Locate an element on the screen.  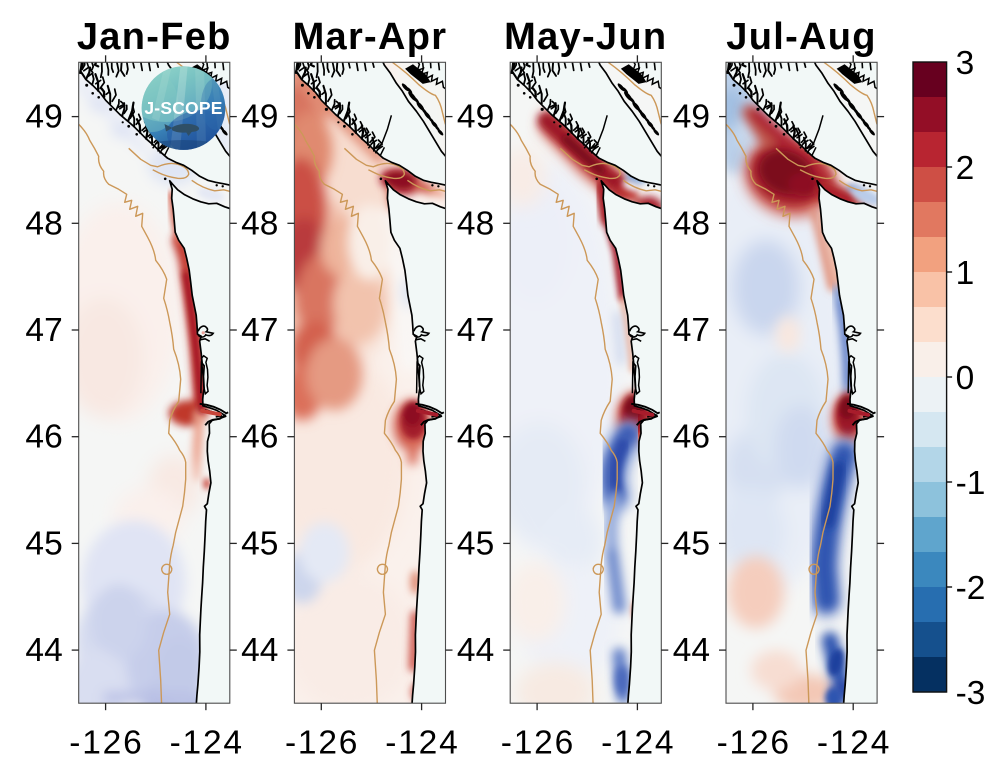
svg-text: Jan-Feb is located at coordinates (154, 37).